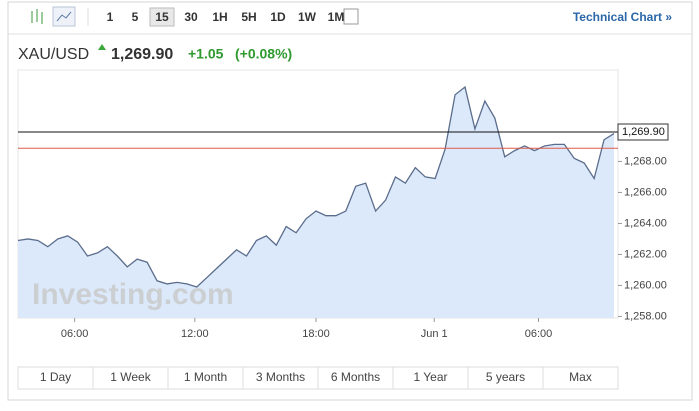 This screenshot has width=699, height=411. Describe the element at coordinates (219, 17) in the screenshot. I see `interval-button: 1H` at that location.